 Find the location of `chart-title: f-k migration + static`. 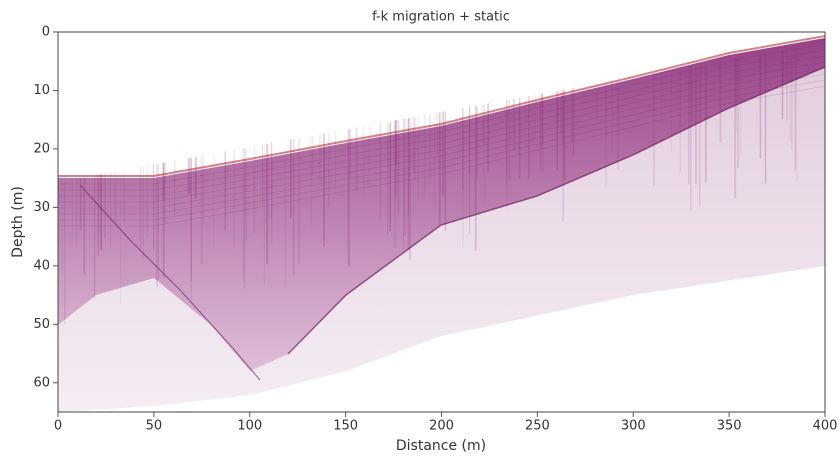

chart-title: f-k migration + static is located at coordinates (441, 17).